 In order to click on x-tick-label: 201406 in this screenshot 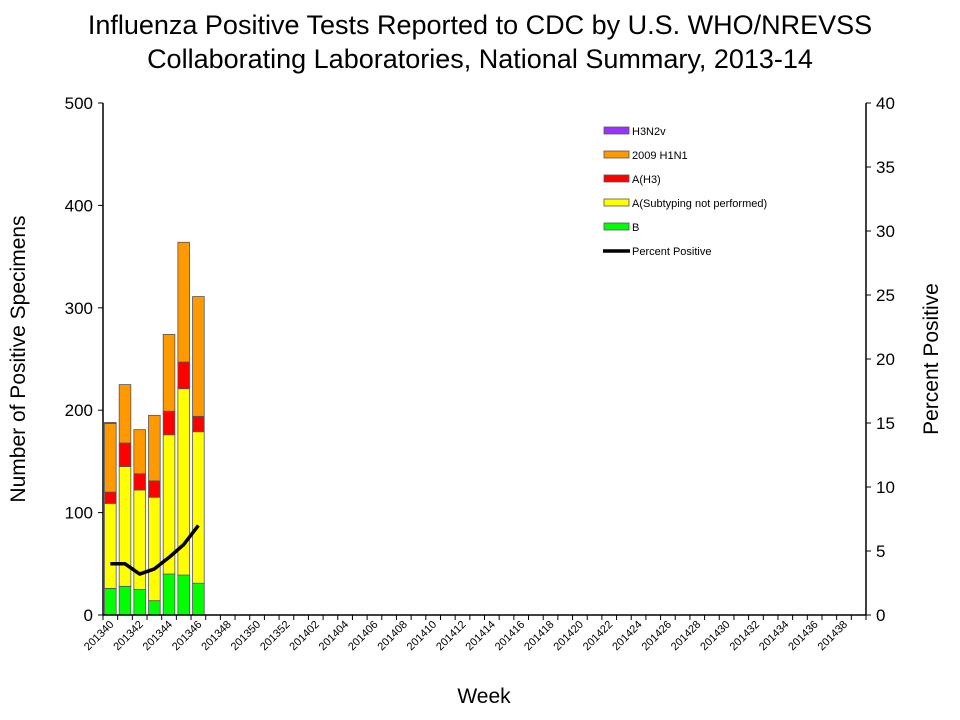, I will do `click(363, 636)`.